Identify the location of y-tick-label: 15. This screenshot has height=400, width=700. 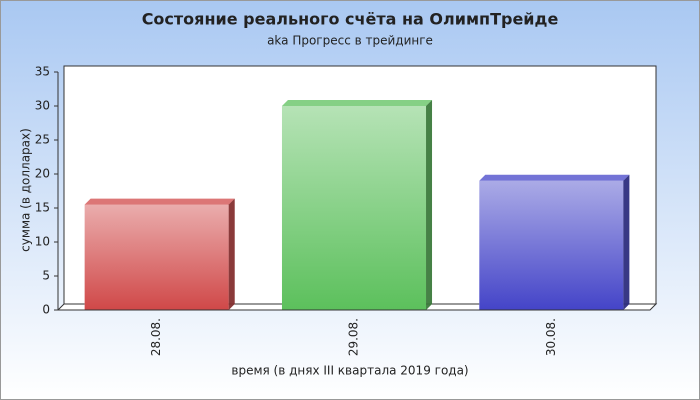
(42, 208).